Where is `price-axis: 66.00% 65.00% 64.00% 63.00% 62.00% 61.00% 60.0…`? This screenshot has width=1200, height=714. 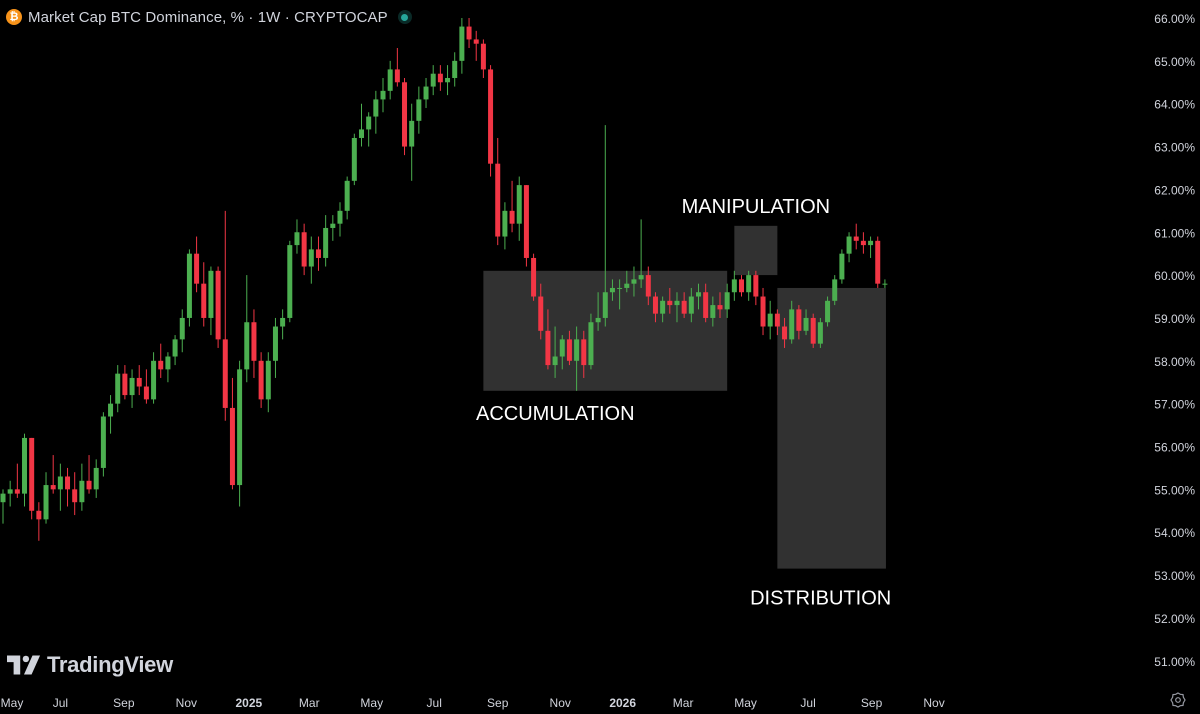 price-axis: 66.00% 65.00% 64.00% 63.00% 62.00% 61.00% 60.0… is located at coordinates (1174, 340).